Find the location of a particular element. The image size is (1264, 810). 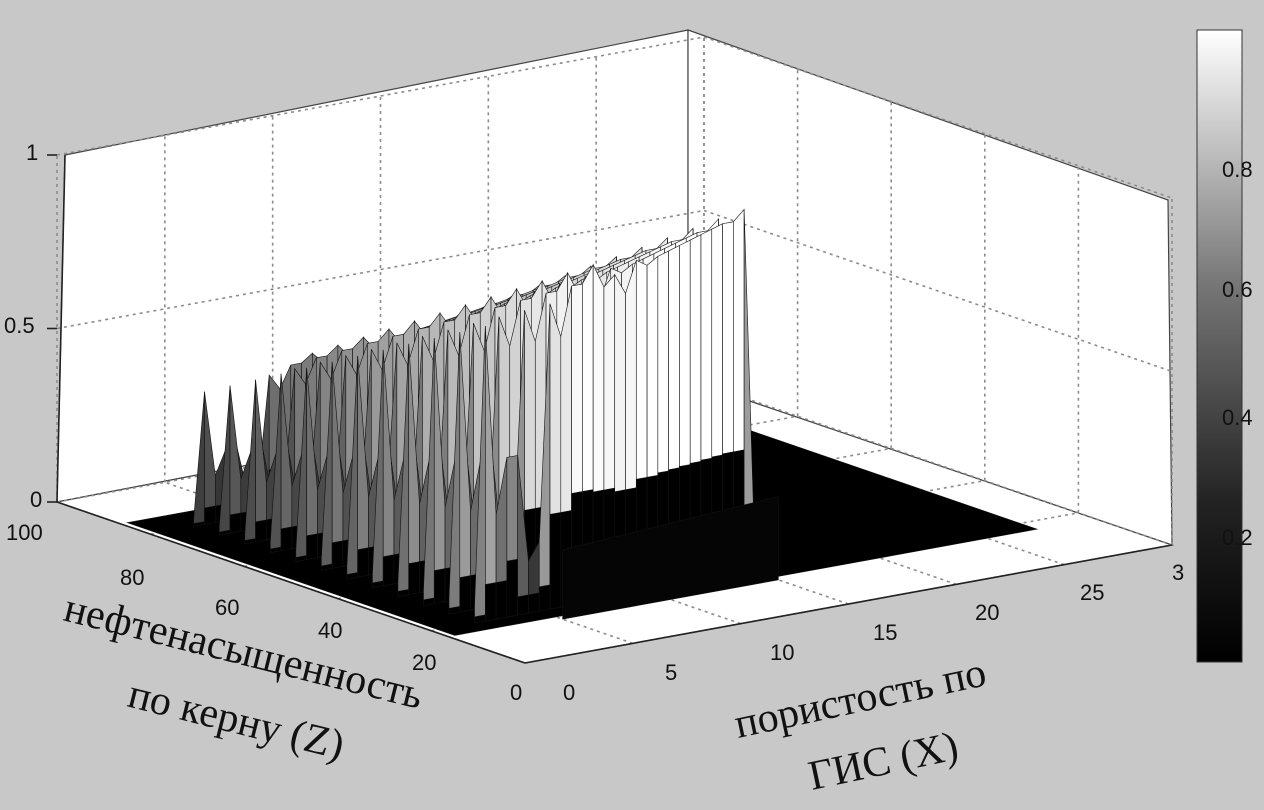

y-tick-label: 1 is located at coordinates (32, 152).